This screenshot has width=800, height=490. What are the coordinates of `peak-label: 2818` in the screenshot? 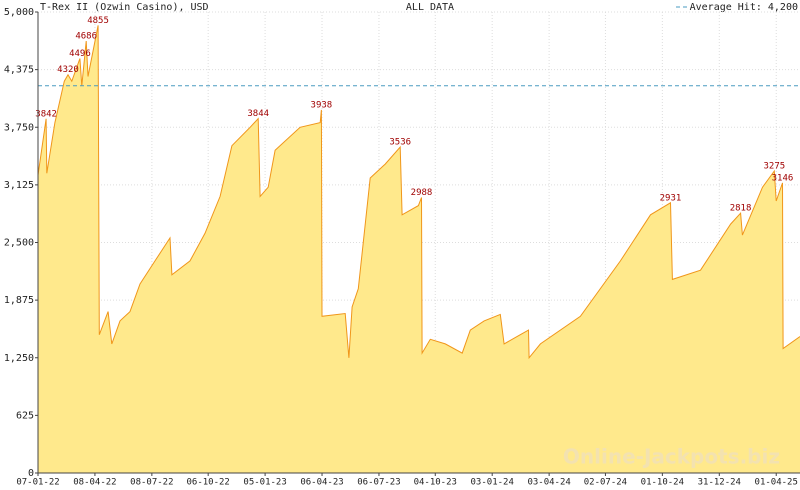 It's located at (741, 209).